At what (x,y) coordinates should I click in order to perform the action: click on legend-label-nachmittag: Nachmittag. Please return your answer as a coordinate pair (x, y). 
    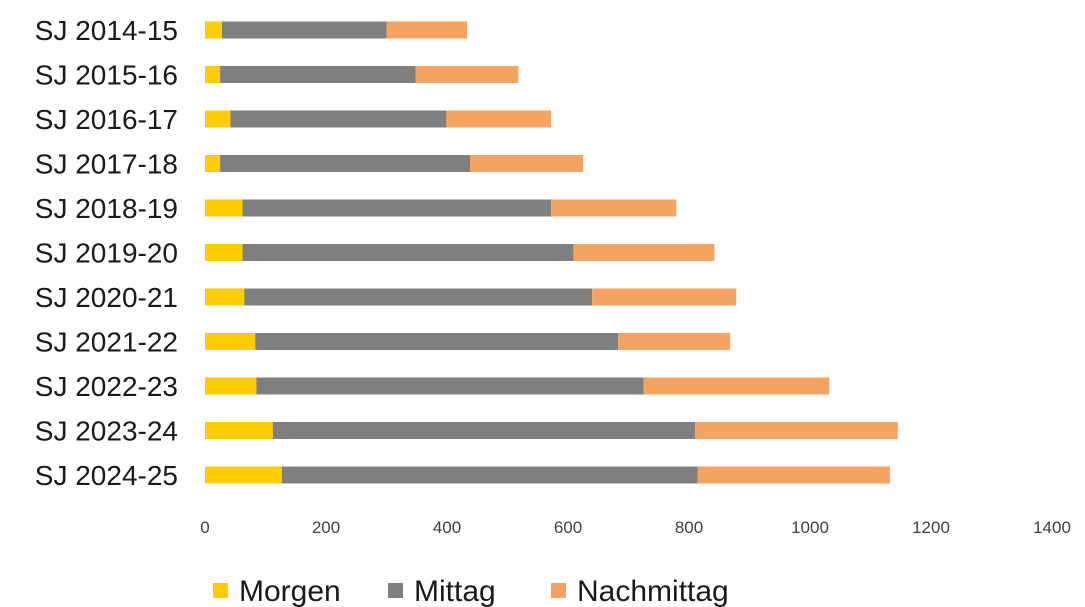
    Looking at the image, I should click on (653, 591).